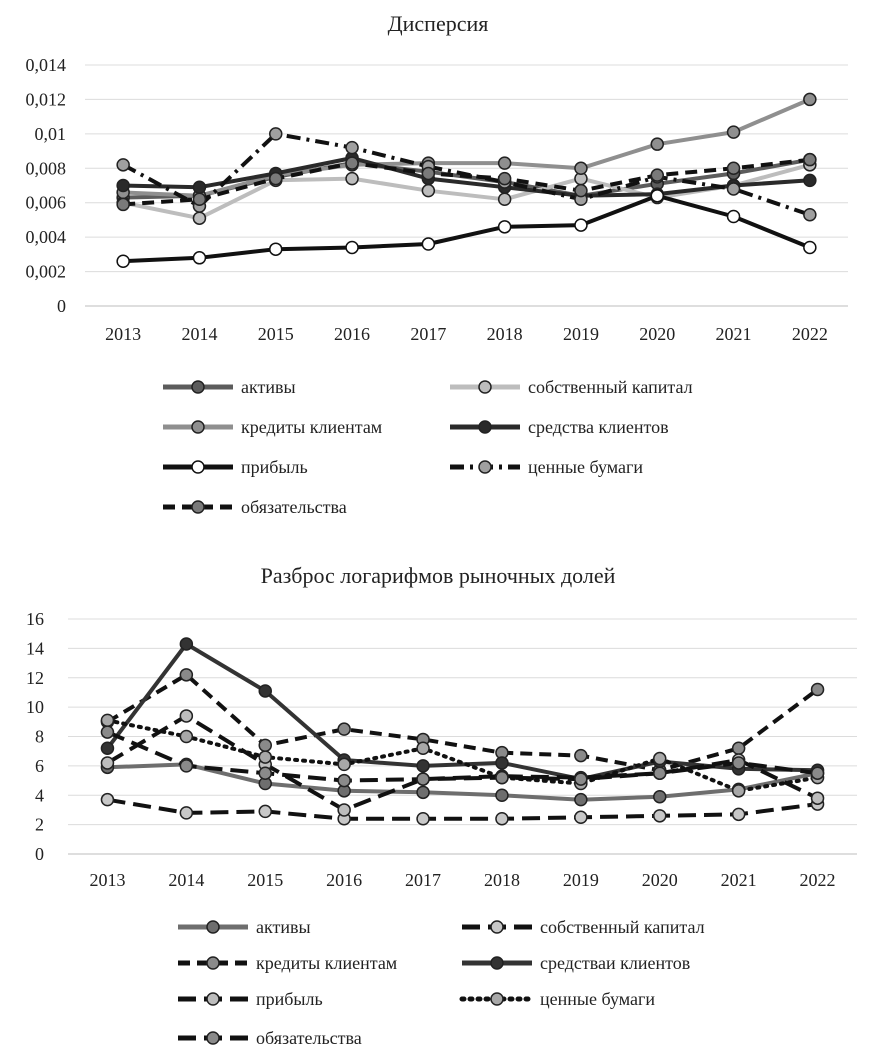  I want to click on legend-item: активы, so click(229, 387).